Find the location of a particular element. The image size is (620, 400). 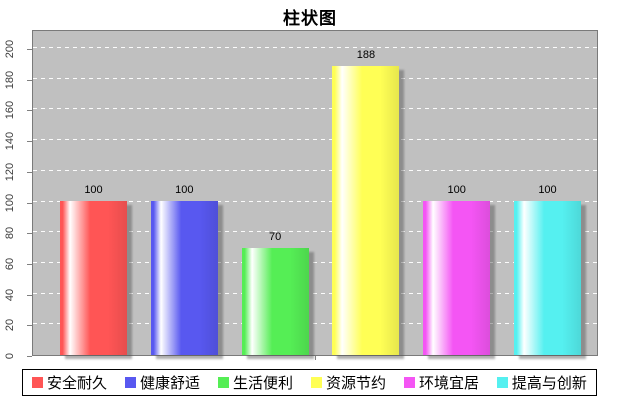

bar-环境宜居 is located at coordinates (457, 278).